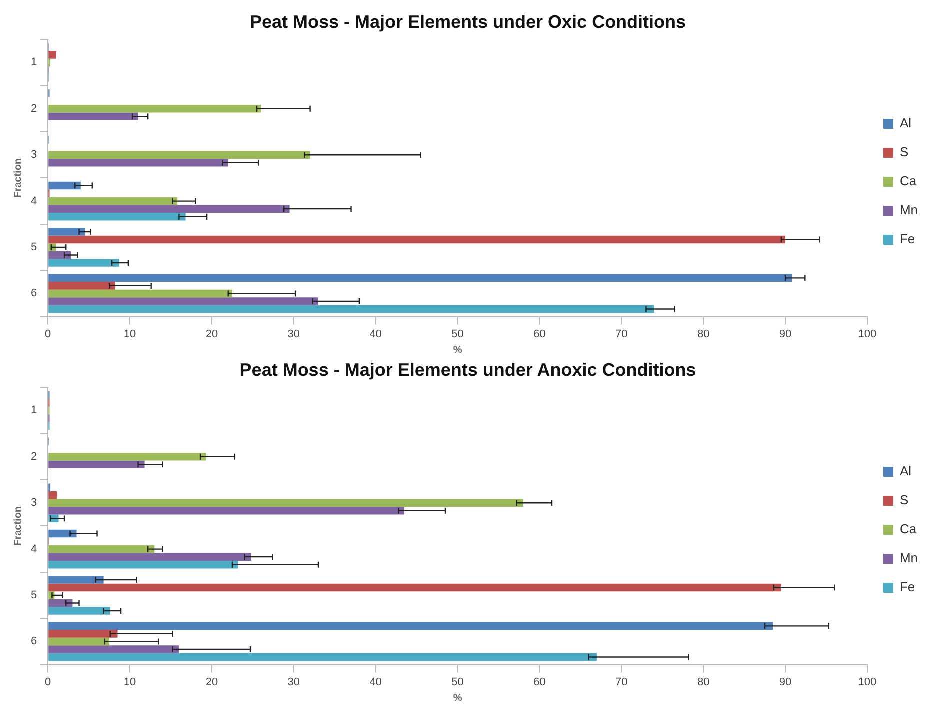 The width and height of the screenshot is (948, 715). Describe the element at coordinates (468, 370) in the screenshot. I see `chart-title: Peat Moss - Major Elements under Anoxic Conditions` at that location.